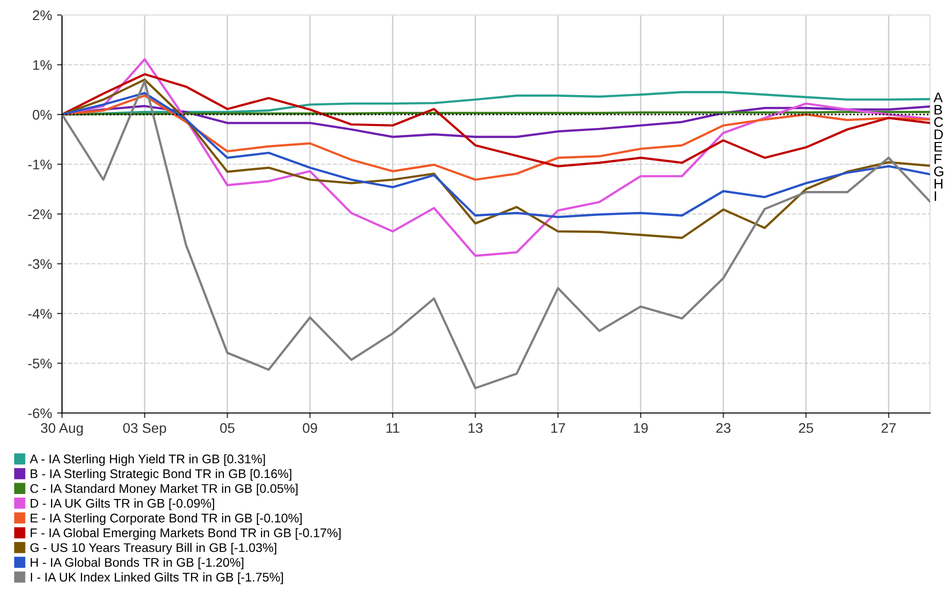 This screenshot has height=590, width=948. I want to click on x-tick-label: 23, so click(723, 428).